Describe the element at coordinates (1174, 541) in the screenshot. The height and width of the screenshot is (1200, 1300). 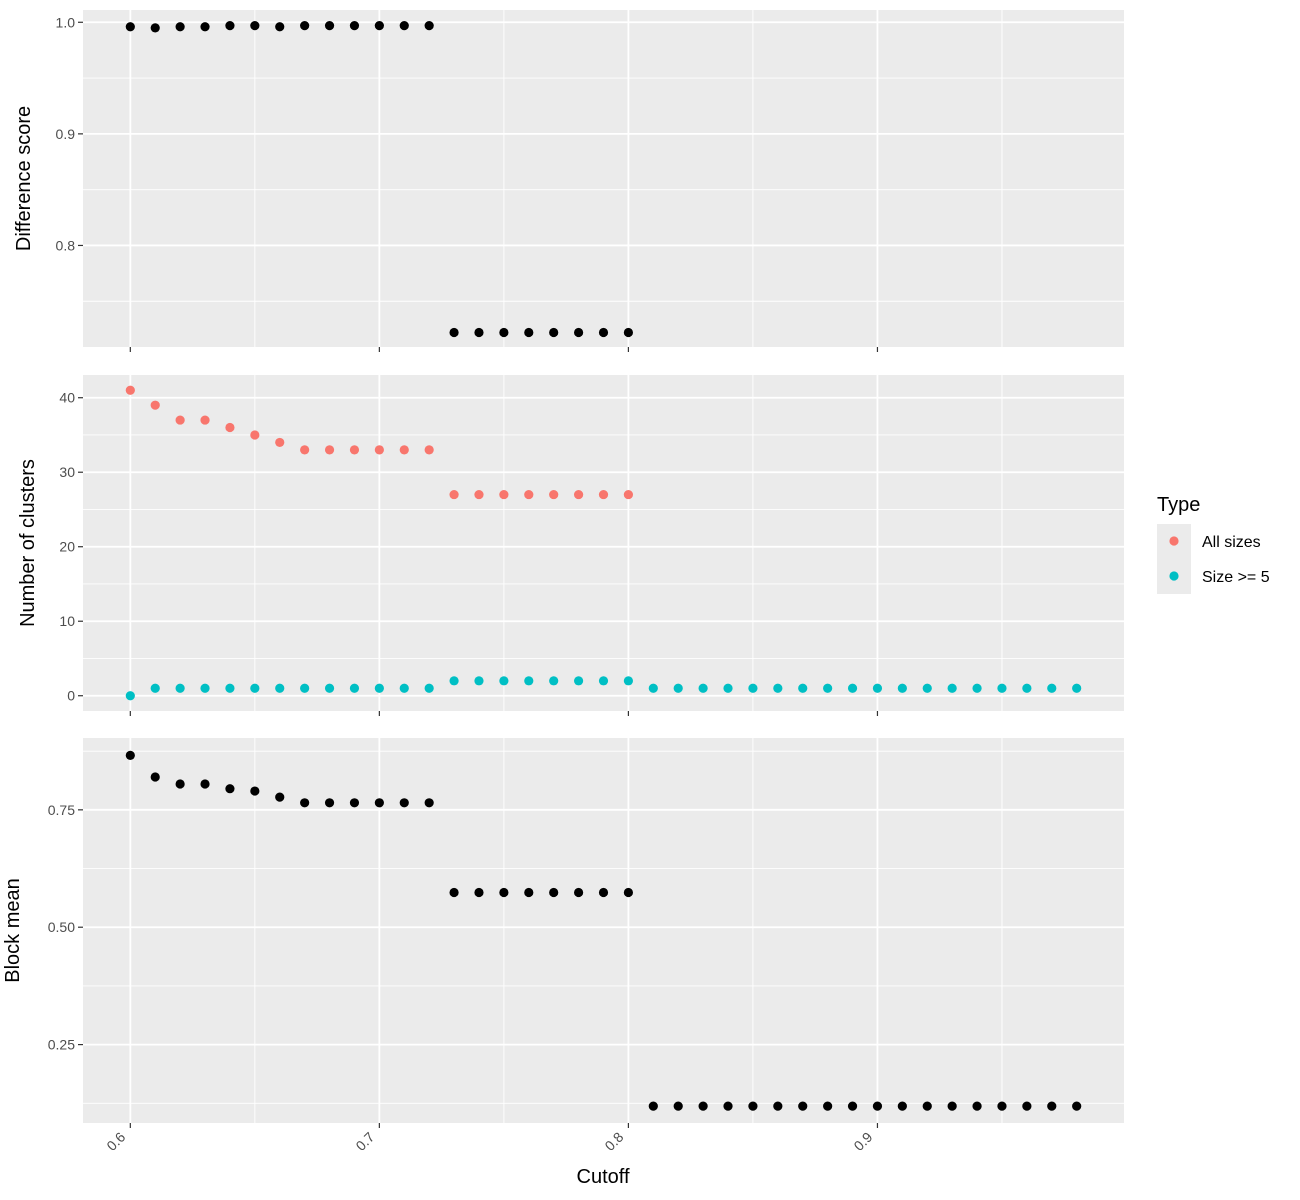
I see `legend-key-all-sizes` at that location.